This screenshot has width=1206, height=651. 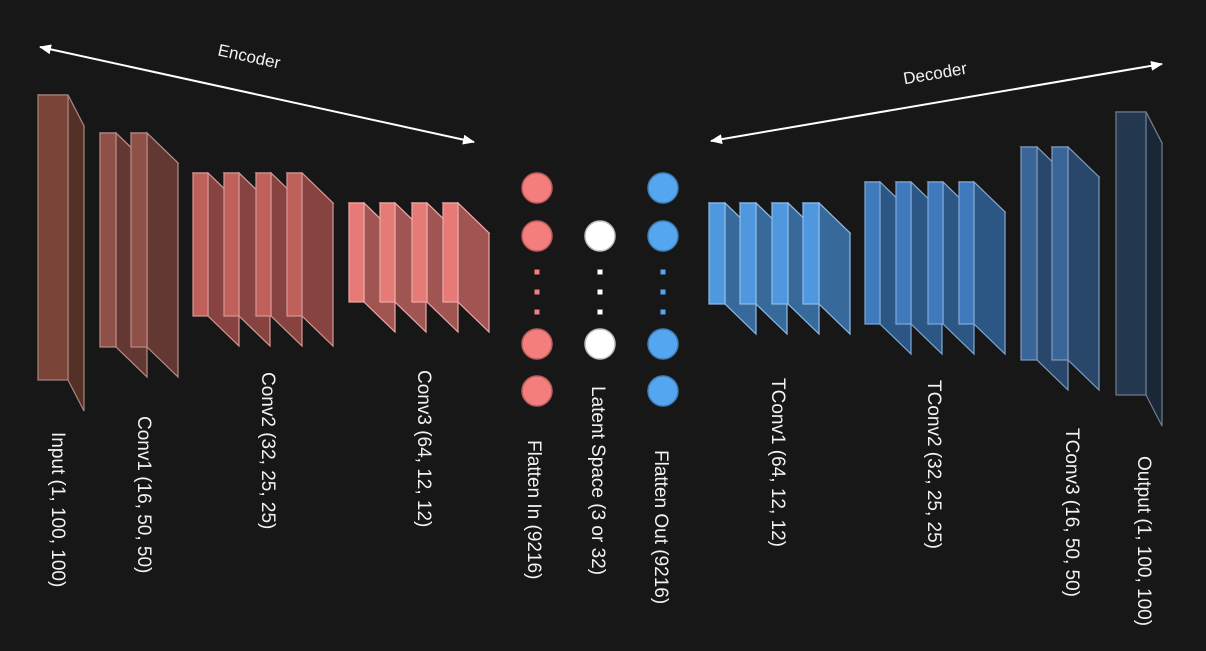 I want to click on flatten-out-nodes, so click(x=663, y=289).